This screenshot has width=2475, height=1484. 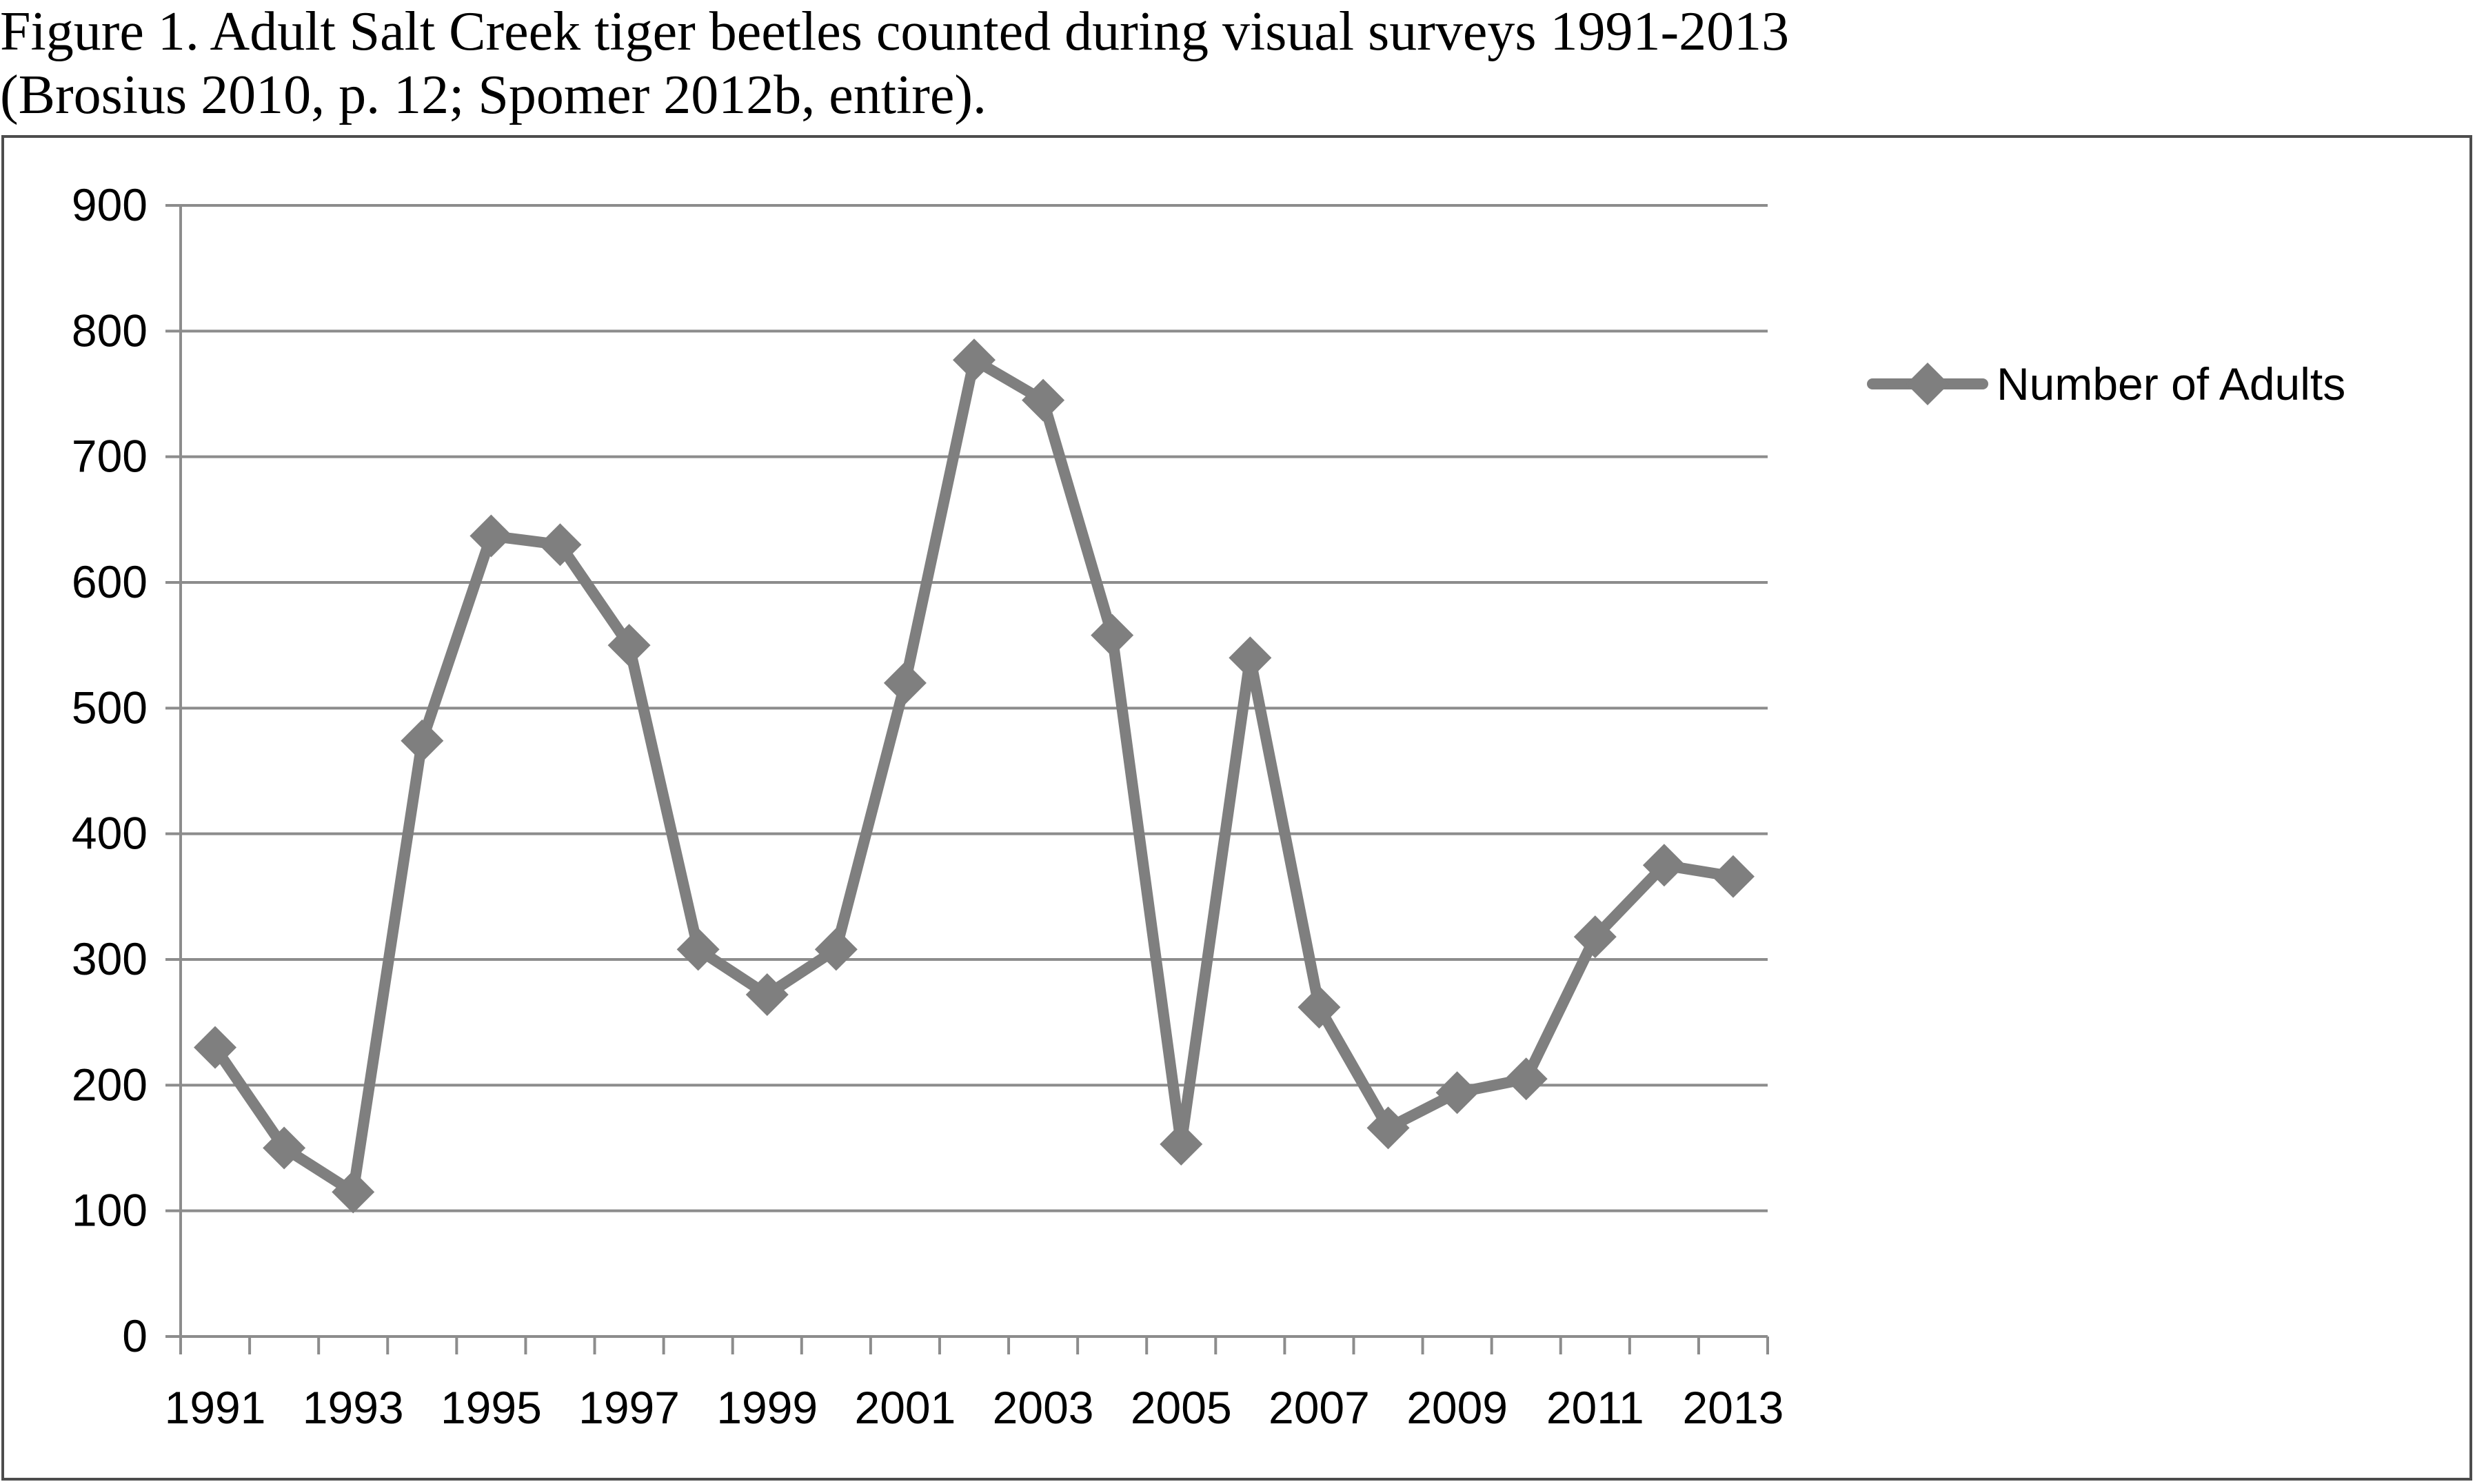 I want to click on y-tick-label: 500, so click(x=110, y=707).